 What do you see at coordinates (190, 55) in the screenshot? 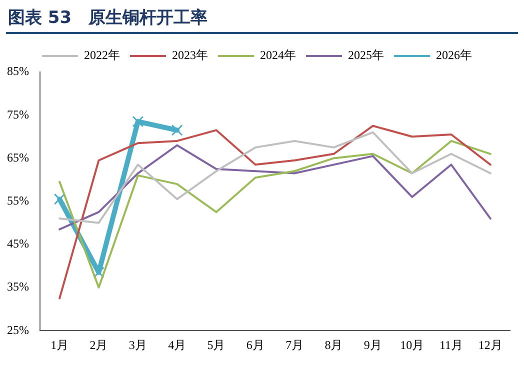
I see `legend-label: 2023年` at bounding box center [190, 55].